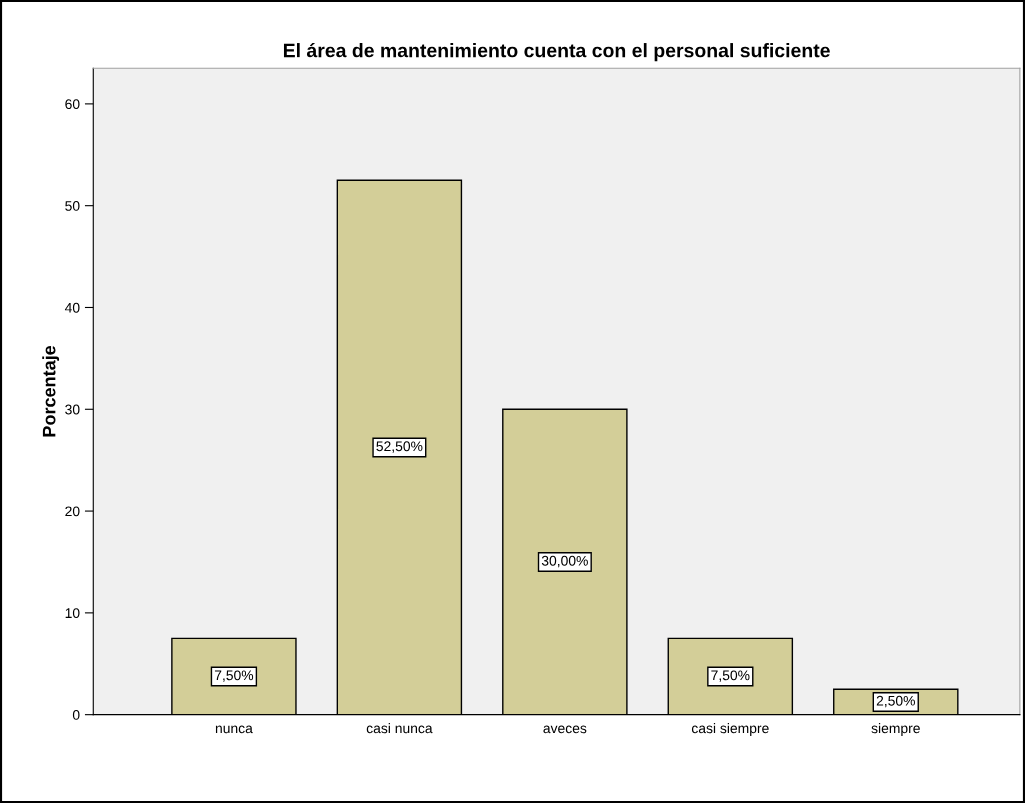 The image size is (1025, 803). Describe the element at coordinates (76, 715) in the screenshot. I see `y-tick-label: 0` at that location.